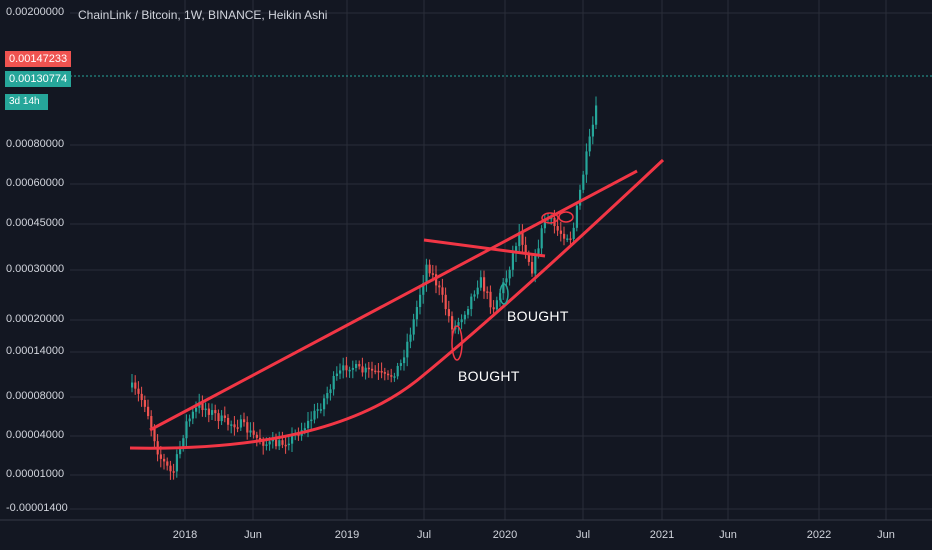 The width and height of the screenshot is (932, 550). Describe the element at coordinates (347, 535) in the screenshot. I see `x-tick-label: 2019` at that location.